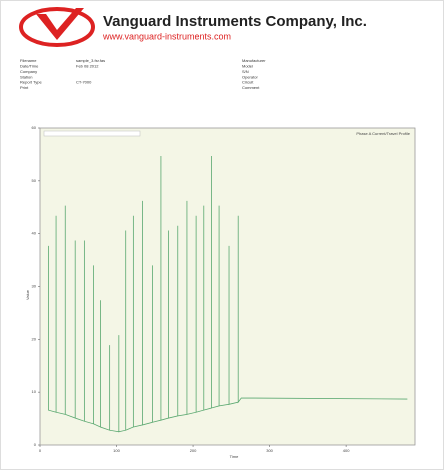  What do you see at coordinates (34, 180) in the screenshot?
I see `y-tick-label: 50` at bounding box center [34, 180].